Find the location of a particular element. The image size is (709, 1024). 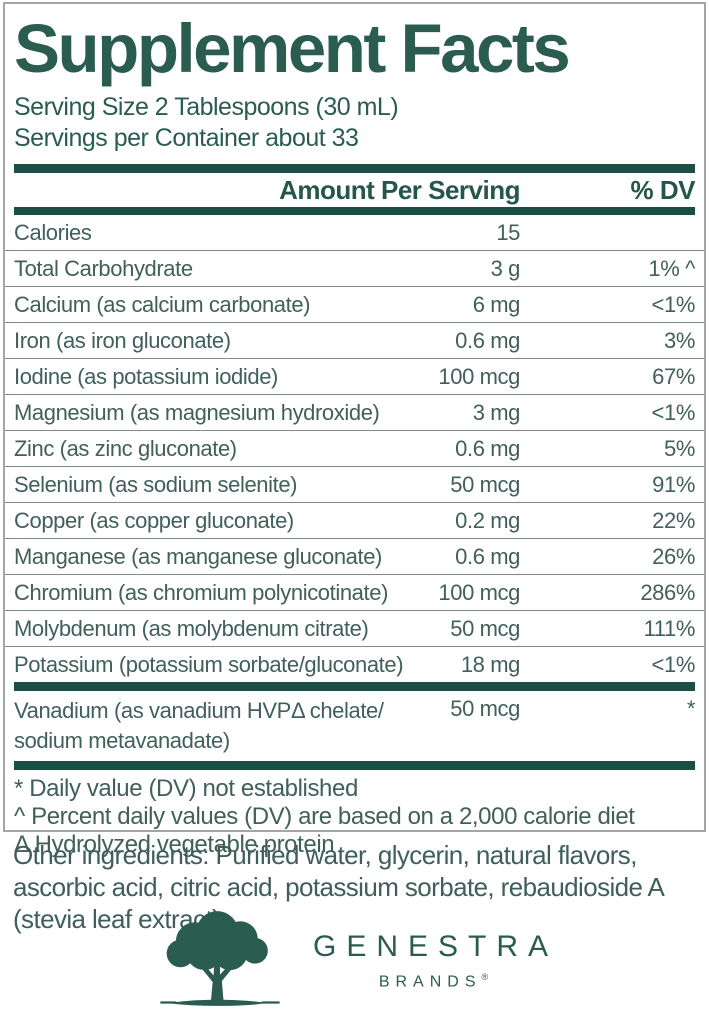

nutrient-name: Chromium (as chromium polynicotinate) is located at coordinates (201, 592).